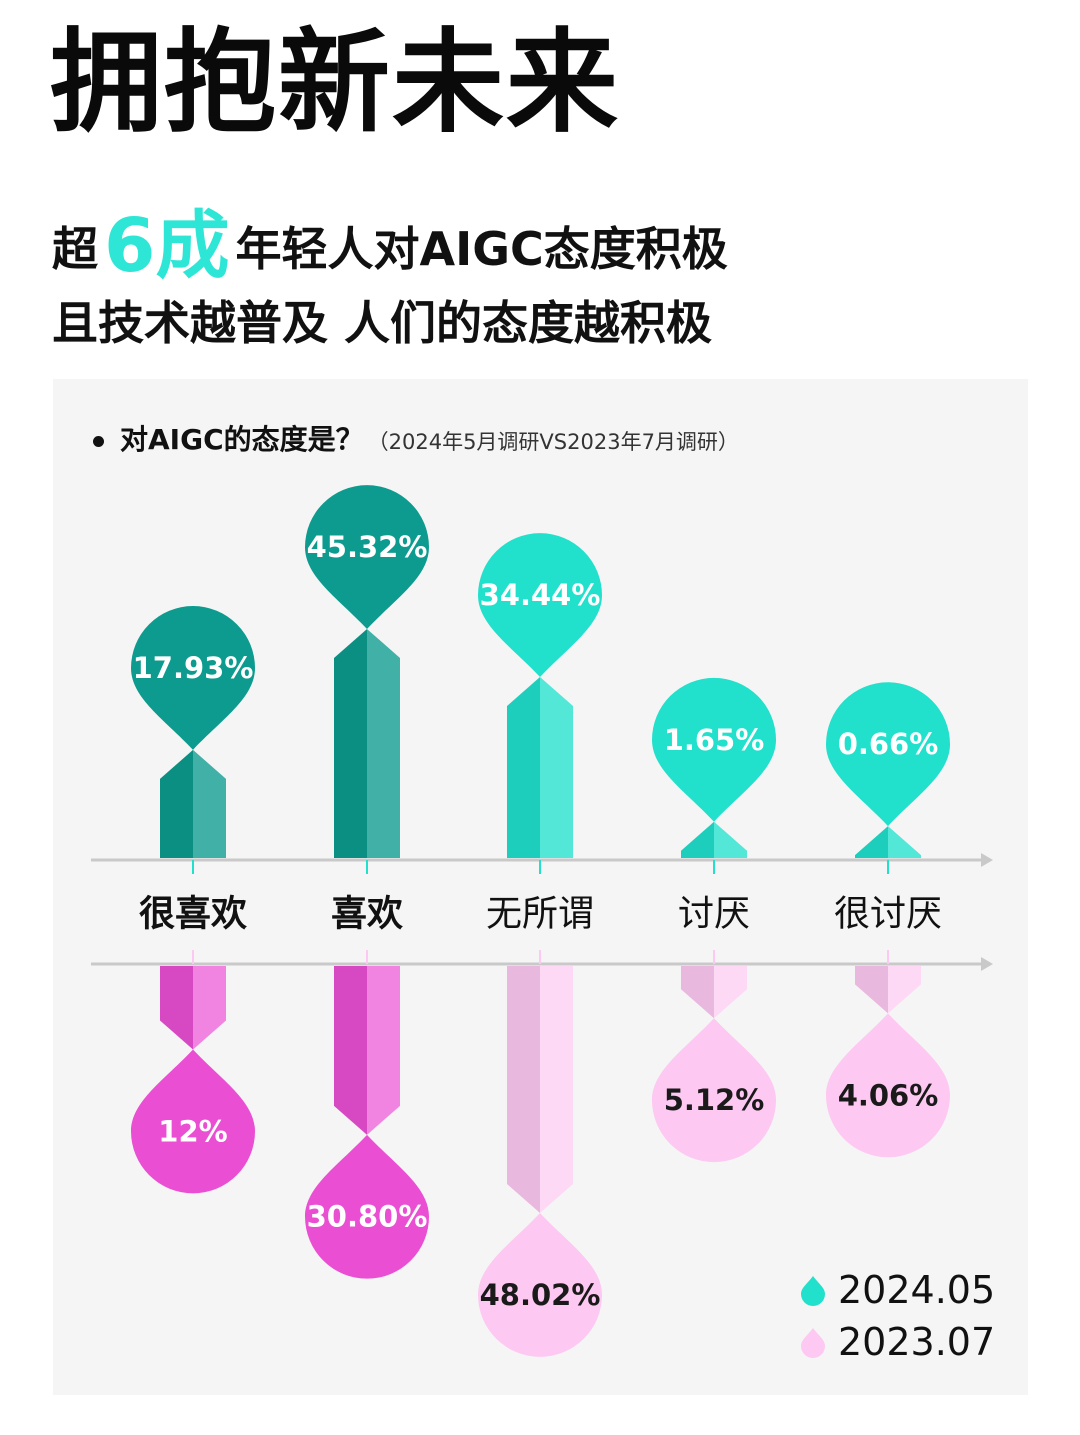  I want to click on category-label: 无所谓, so click(540, 914).